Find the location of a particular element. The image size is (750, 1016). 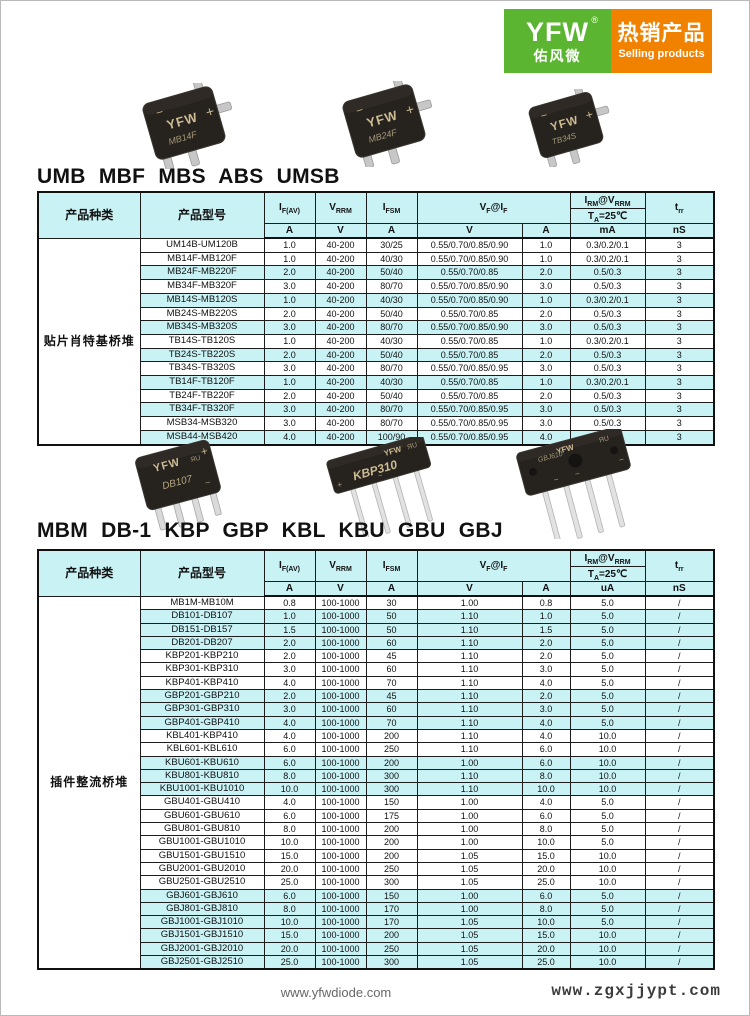

value-cell: 50 is located at coordinates (391, 616).